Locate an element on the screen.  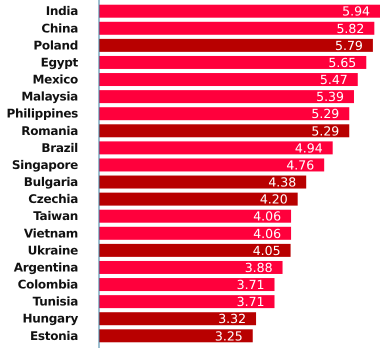
y-tick-label: Taiwan is located at coordinates (55, 216).